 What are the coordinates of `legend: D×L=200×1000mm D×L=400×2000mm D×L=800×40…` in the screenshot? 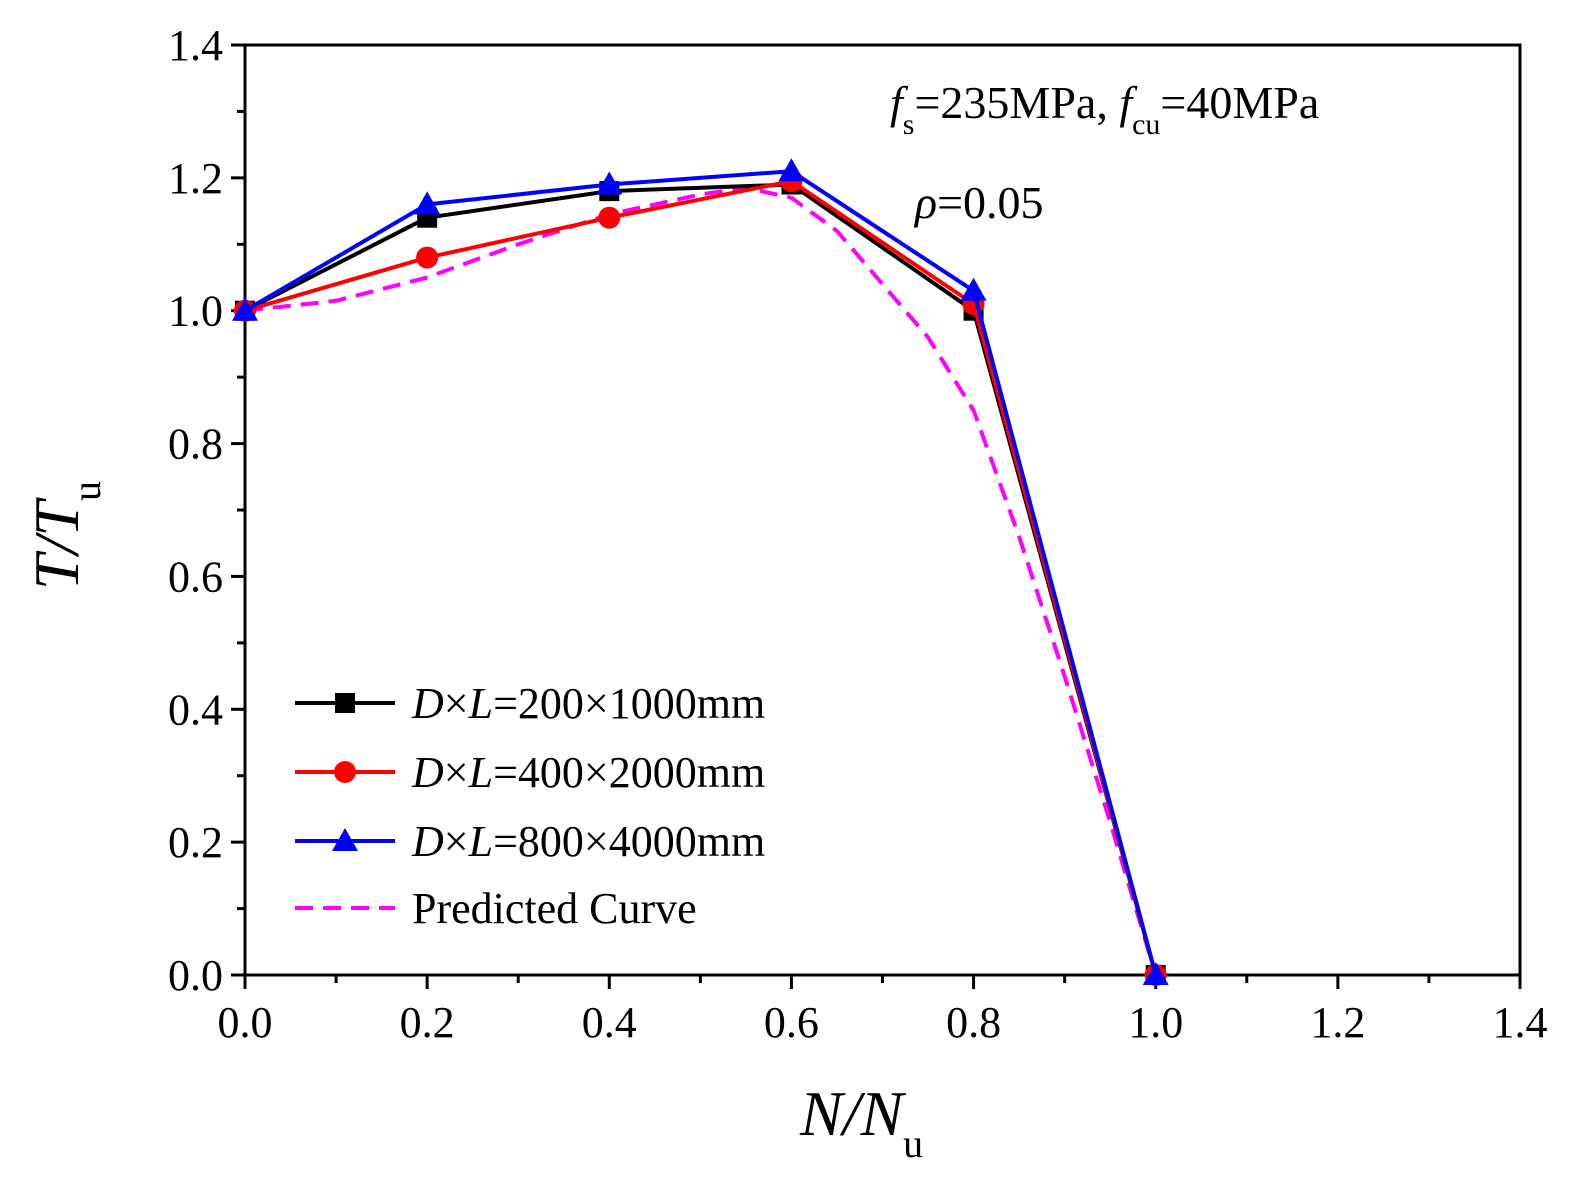 It's located at (530, 806).